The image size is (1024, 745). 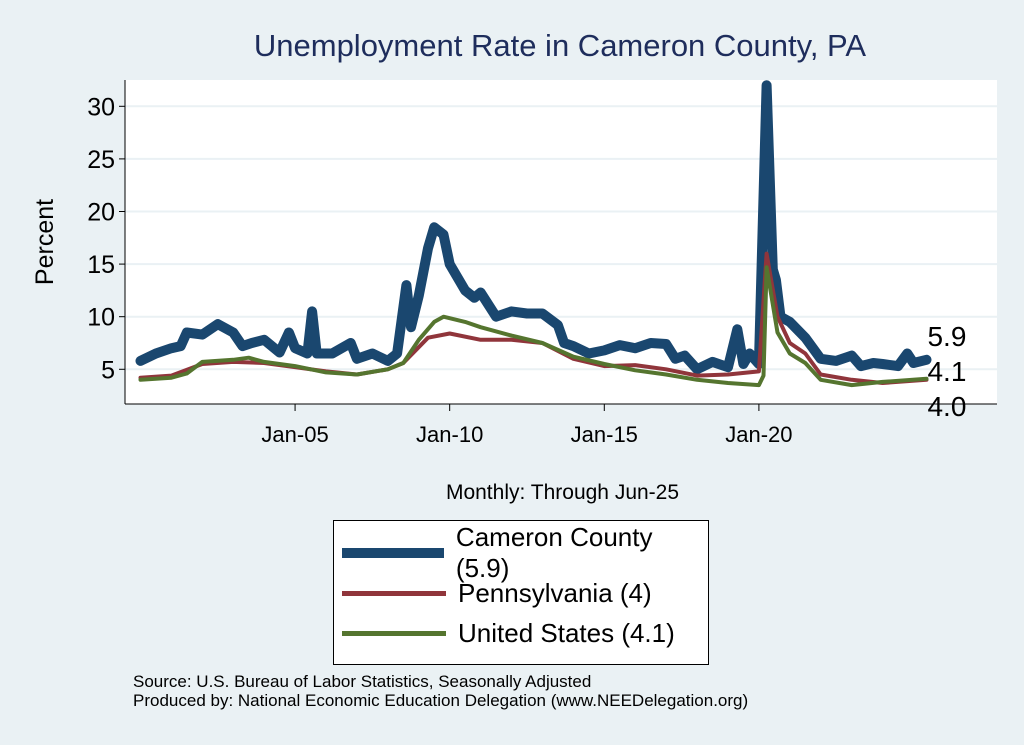 I want to click on x-axis-label: Monthly: Through Jun-25, so click(x=562, y=492).